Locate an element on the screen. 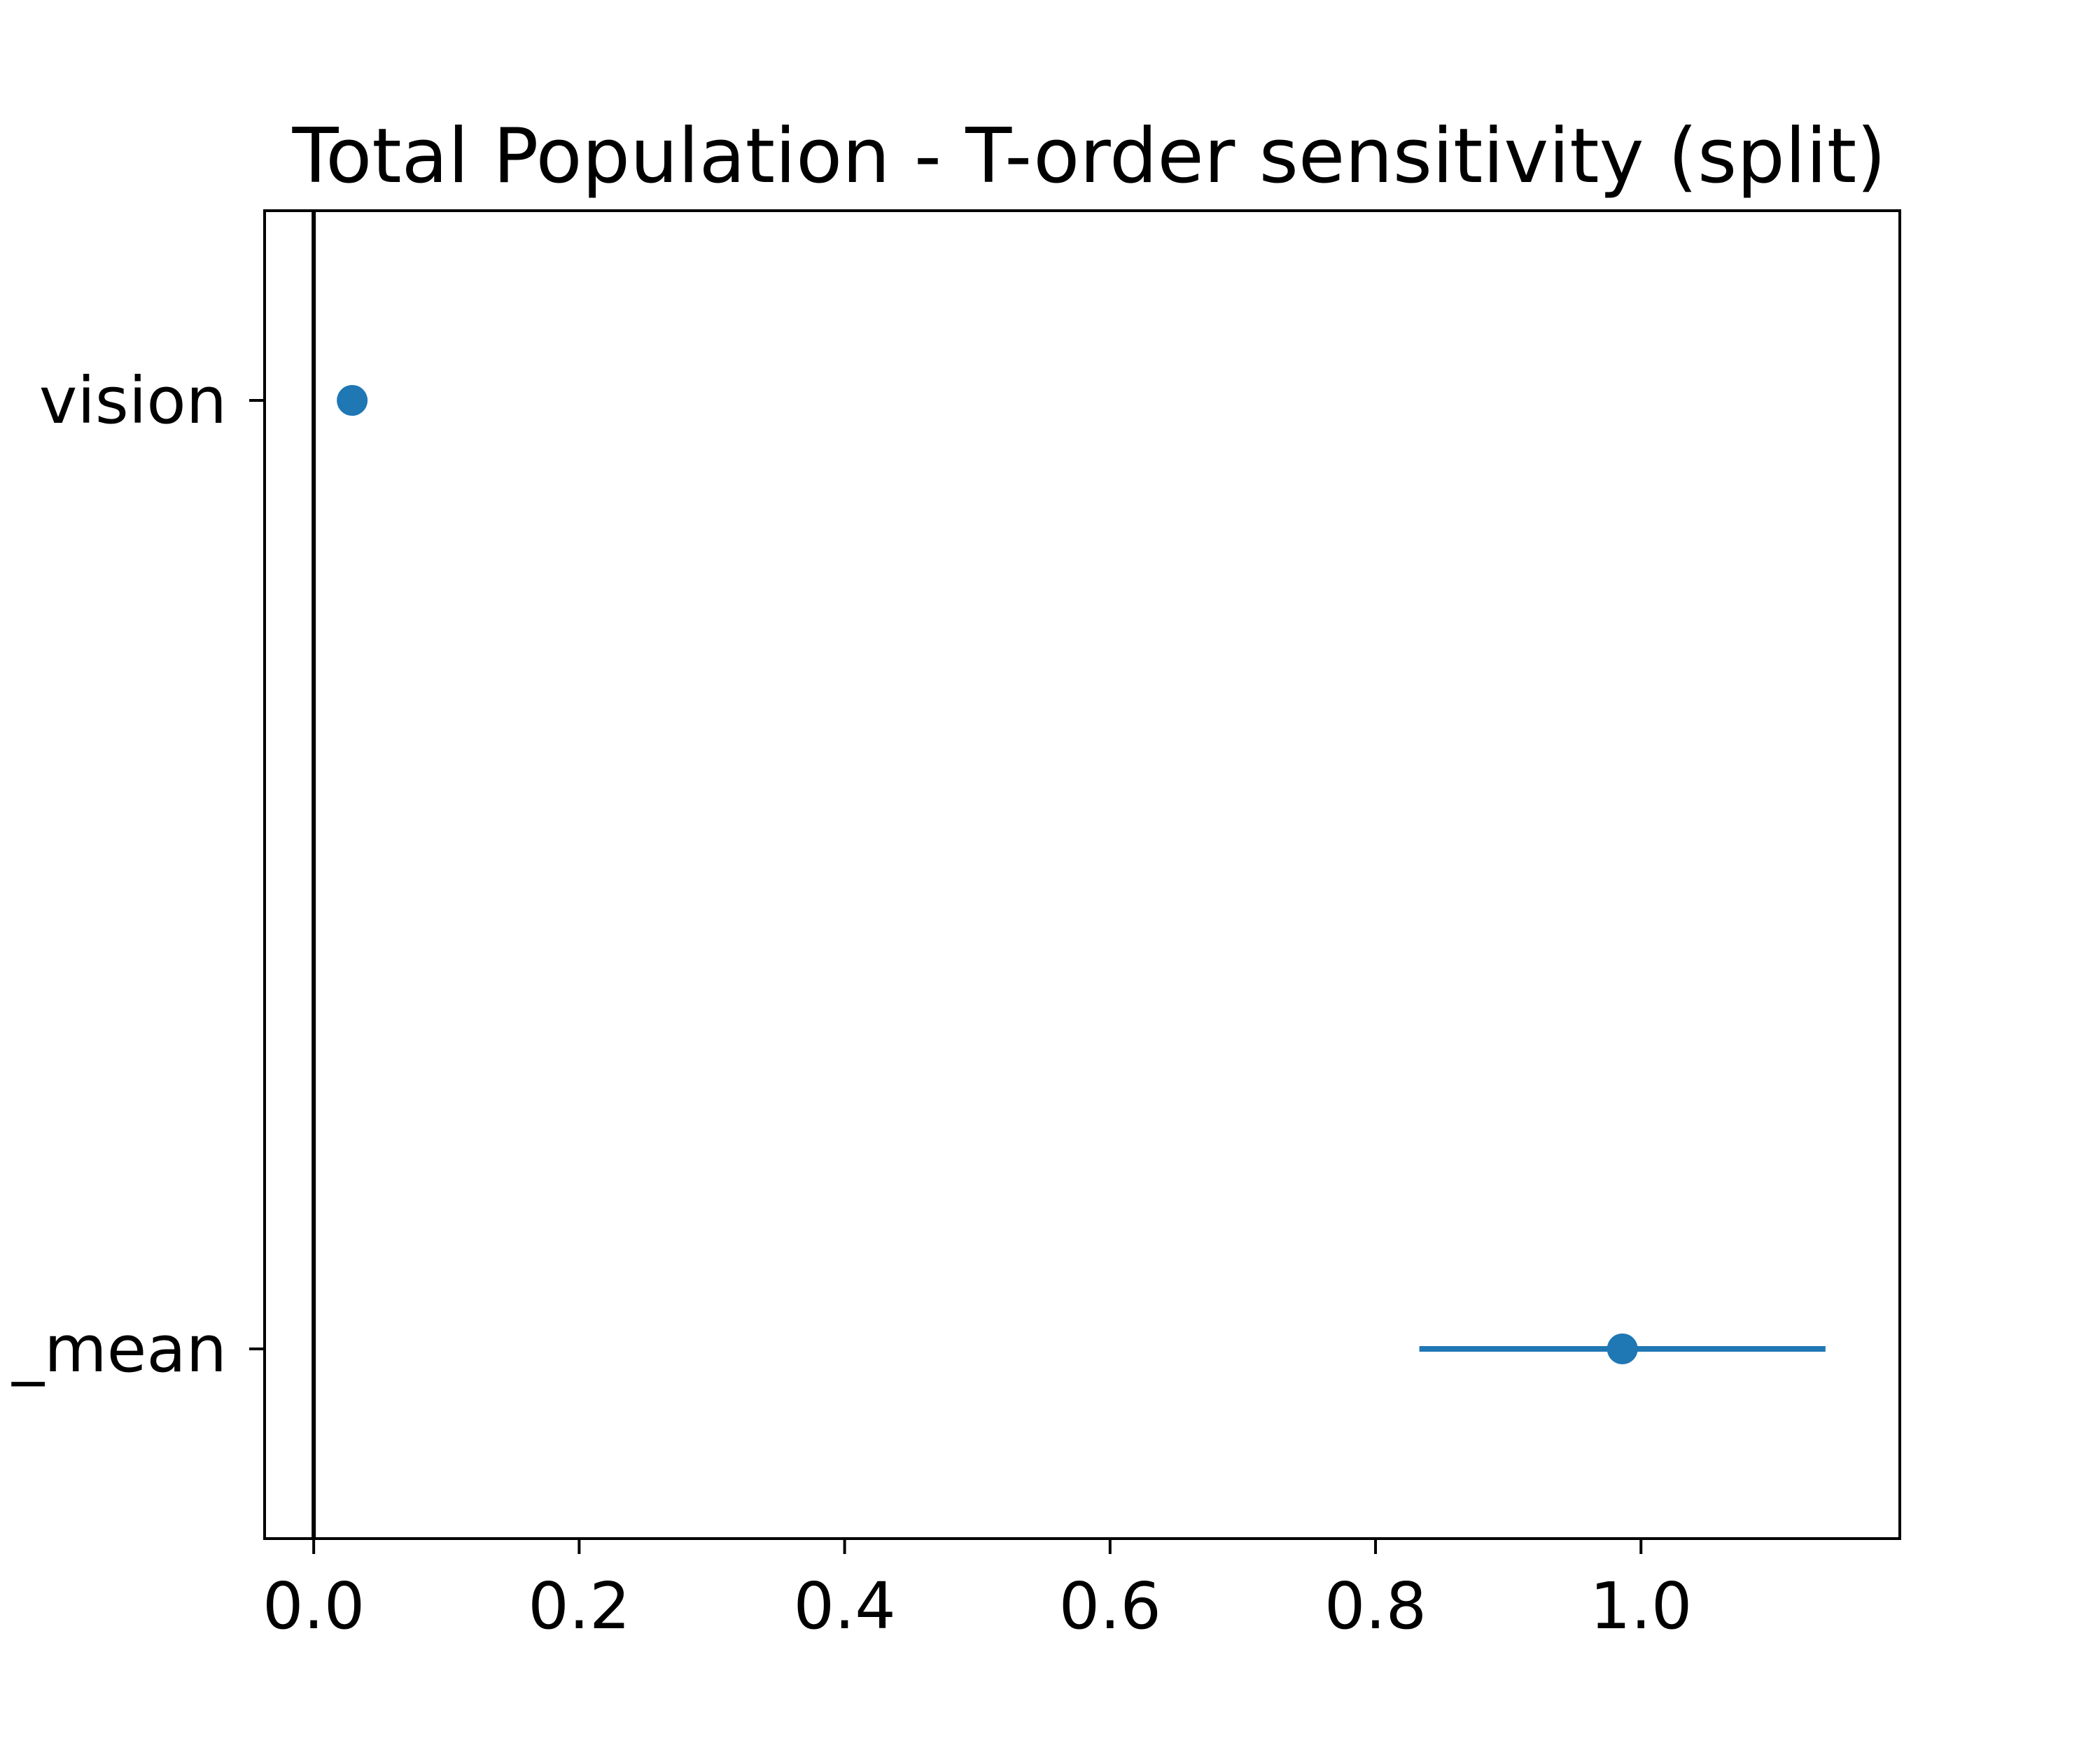 This screenshot has height=1750, width=2100. x-tick-label: 0.8 is located at coordinates (1375, 1606).